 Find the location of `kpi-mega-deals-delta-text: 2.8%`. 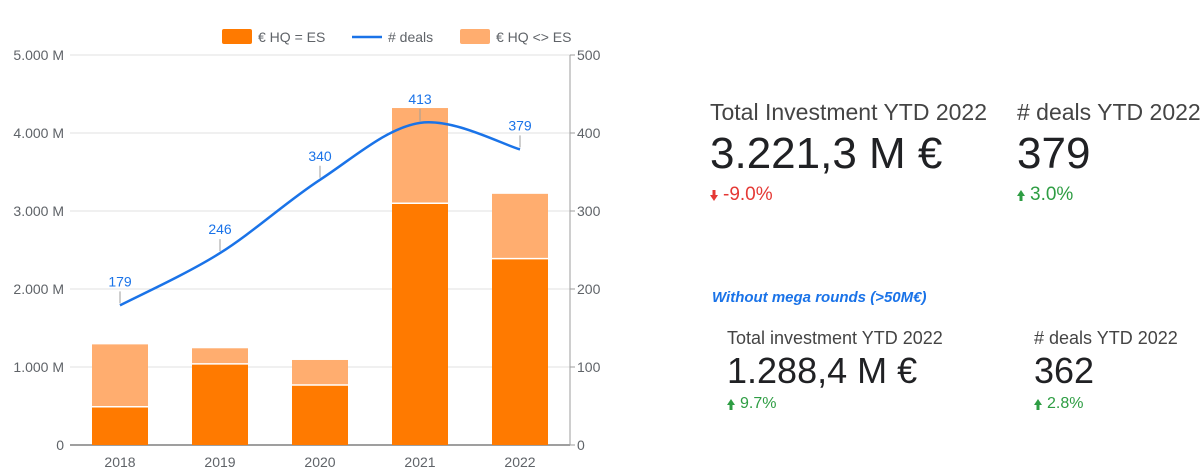

kpi-mega-deals-delta-text: 2.8% is located at coordinates (1065, 403).